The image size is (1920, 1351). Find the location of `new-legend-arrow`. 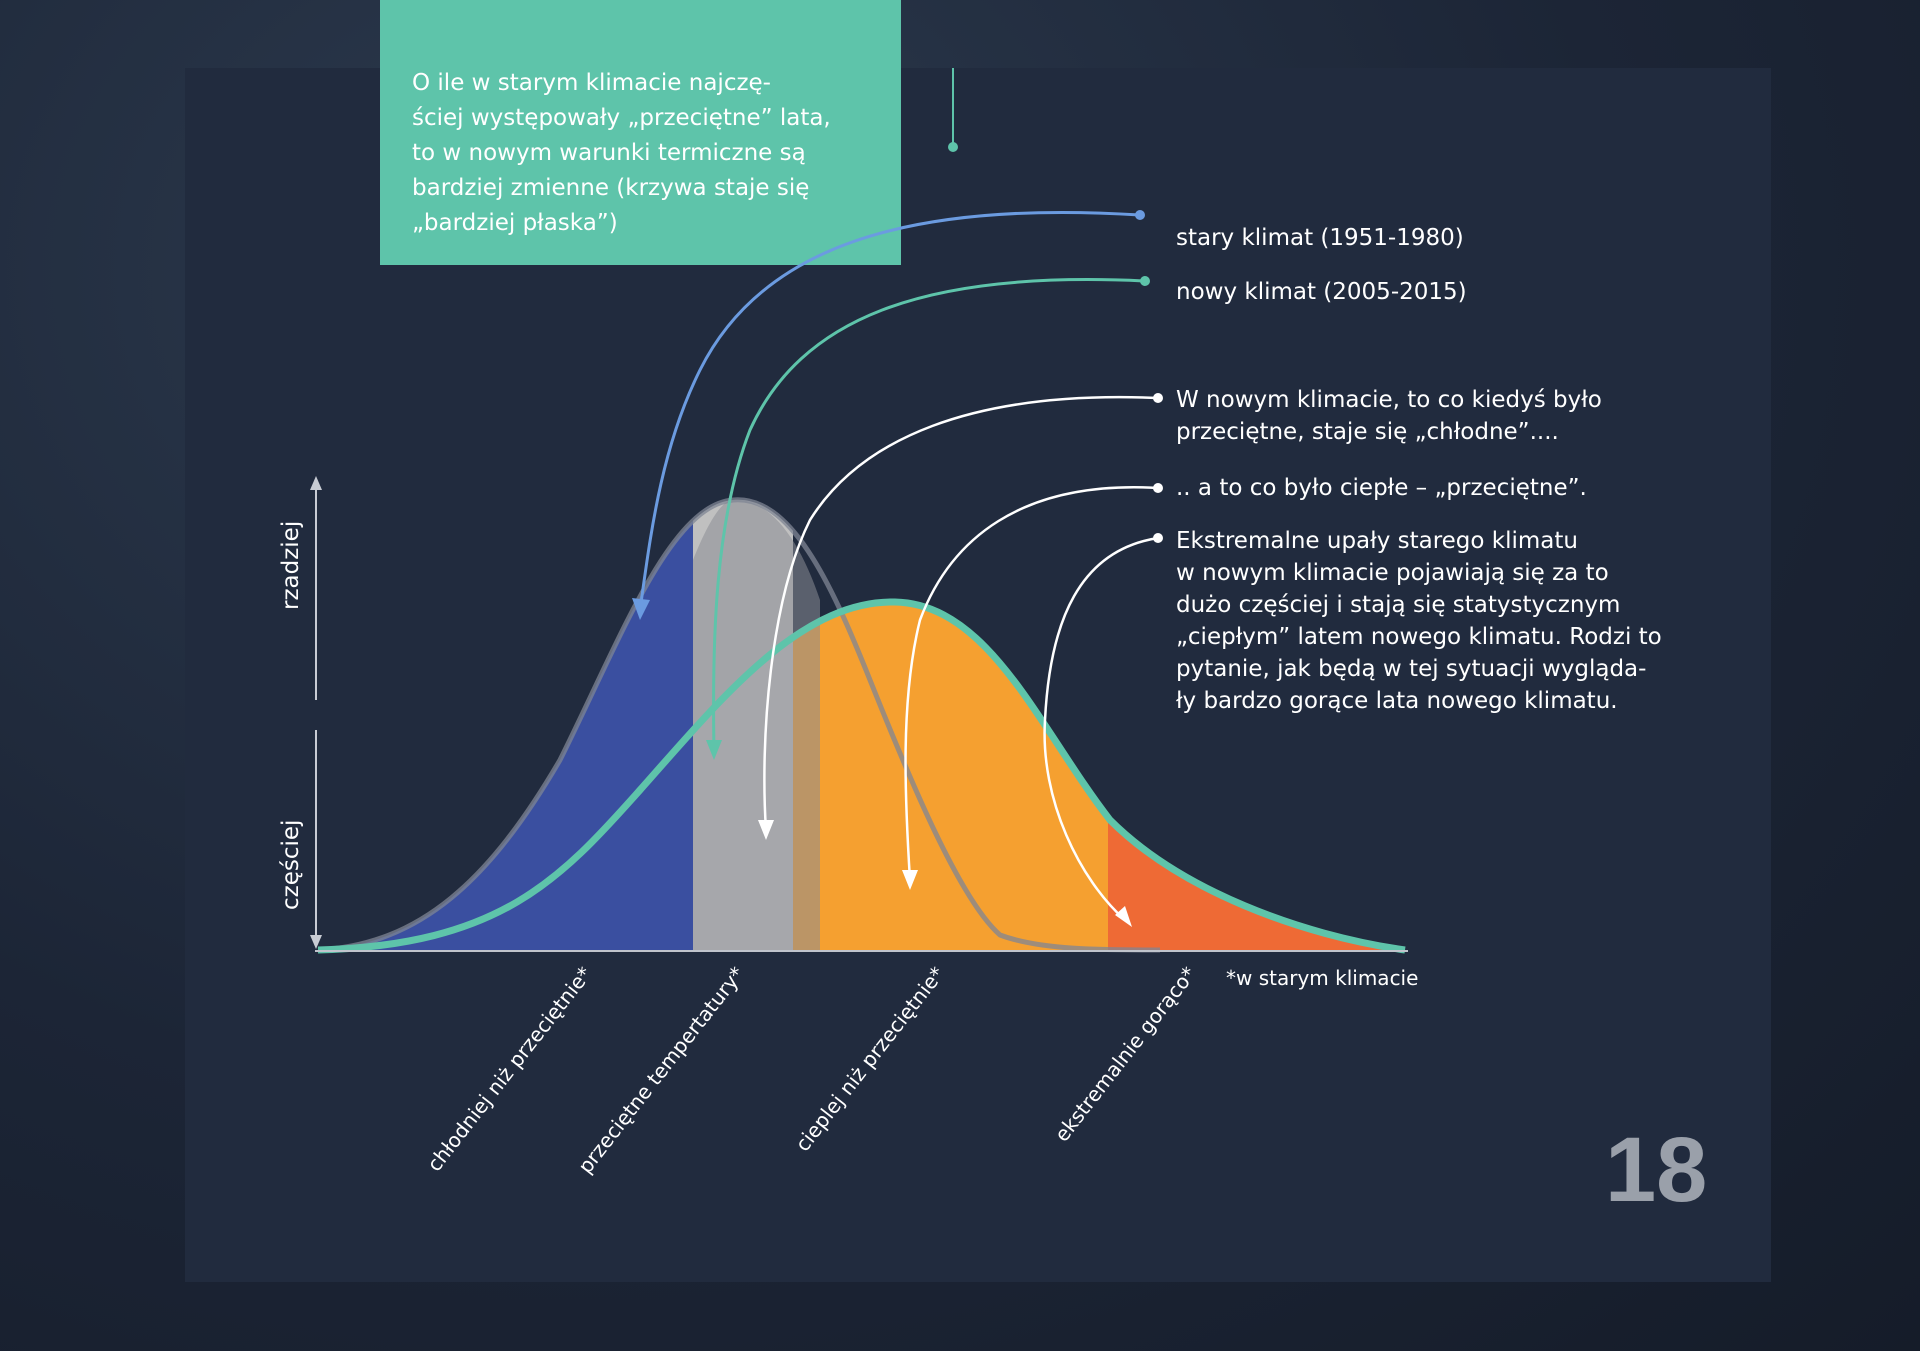

new-legend-arrow is located at coordinates (929, 514).